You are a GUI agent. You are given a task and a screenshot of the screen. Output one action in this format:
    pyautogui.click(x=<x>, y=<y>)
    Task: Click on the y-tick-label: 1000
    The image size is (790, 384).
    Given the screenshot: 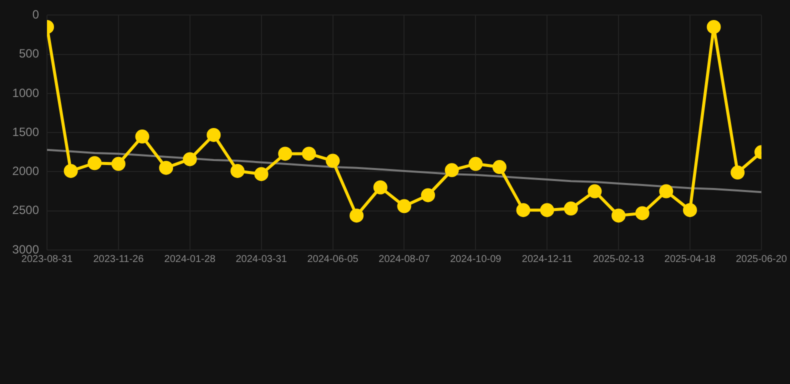 What is the action you would take?
    pyautogui.click(x=26, y=93)
    